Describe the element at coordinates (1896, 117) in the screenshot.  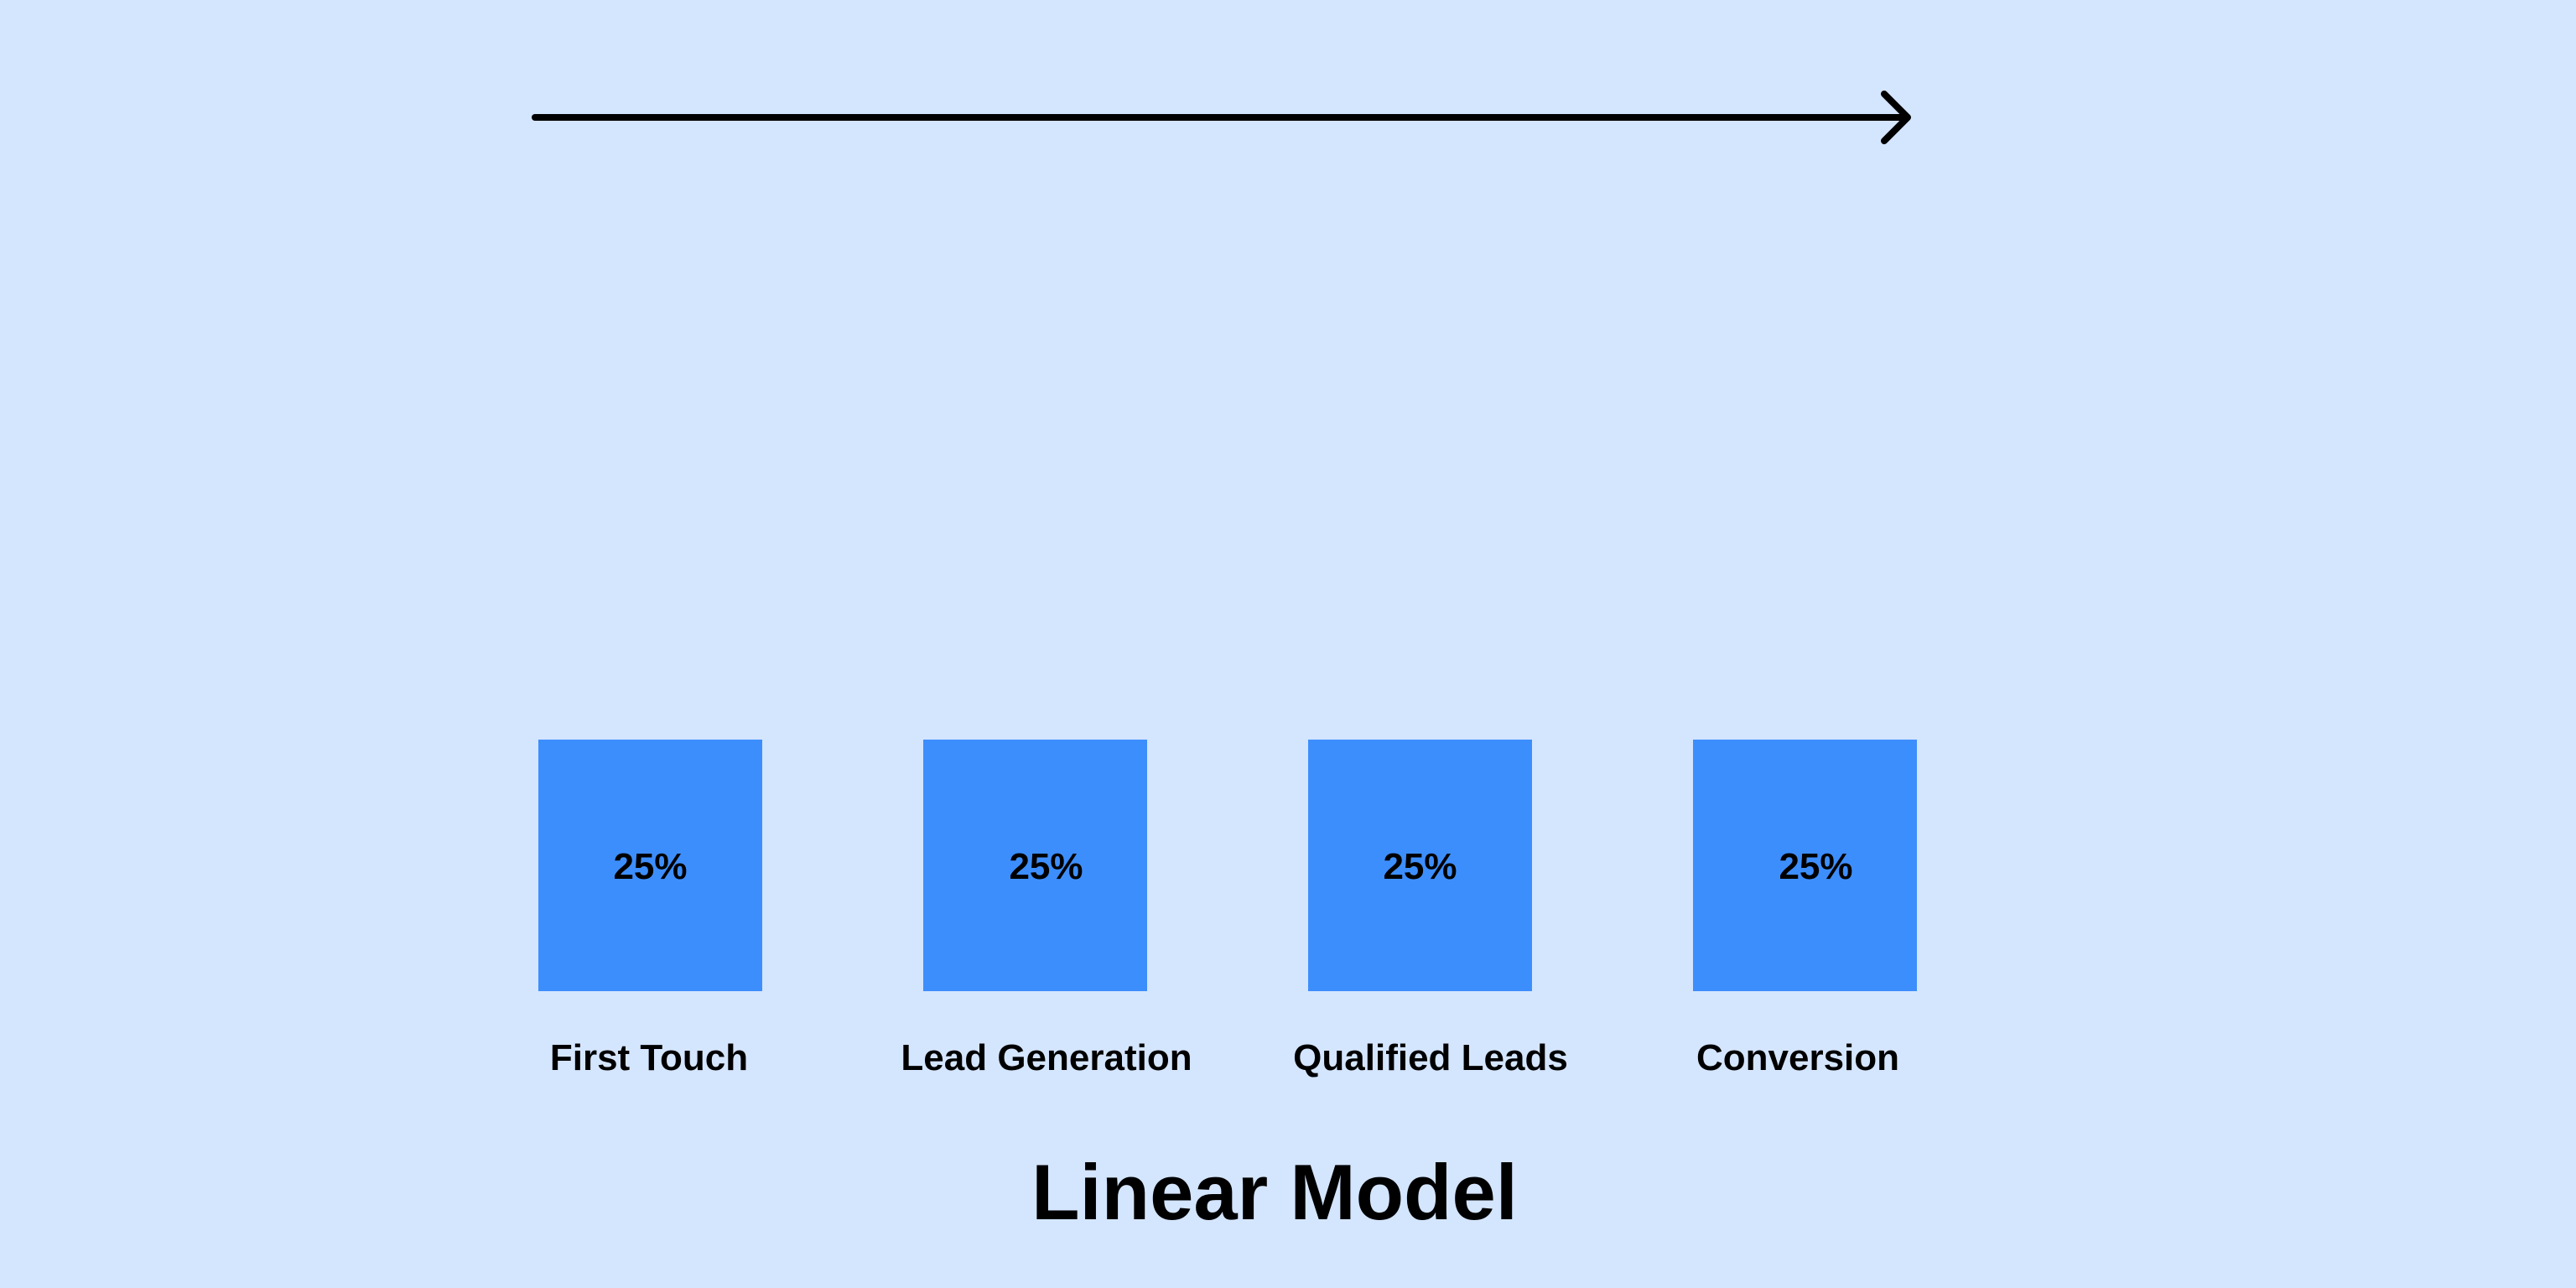
I see `timeline-arrow-head` at that location.